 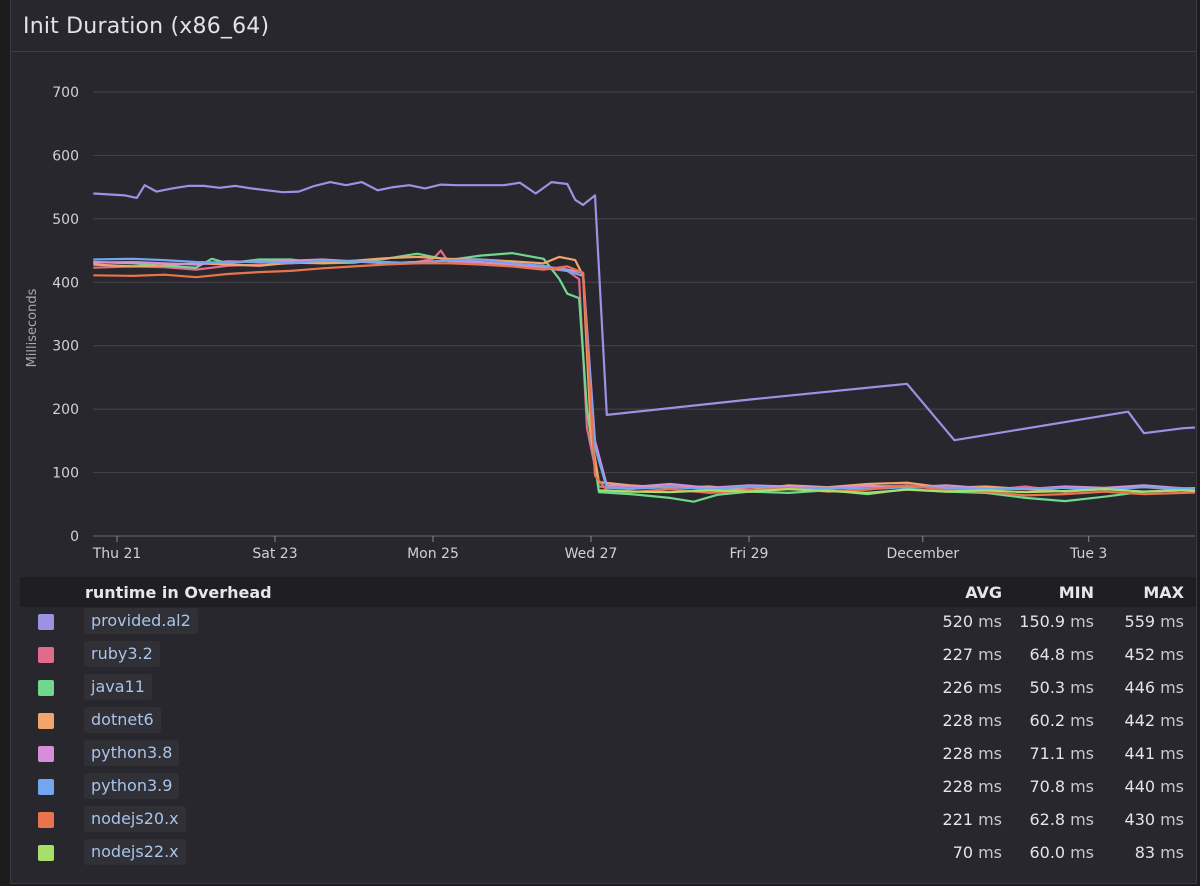 I want to click on series-name: python3.8, so click(x=132, y=753).